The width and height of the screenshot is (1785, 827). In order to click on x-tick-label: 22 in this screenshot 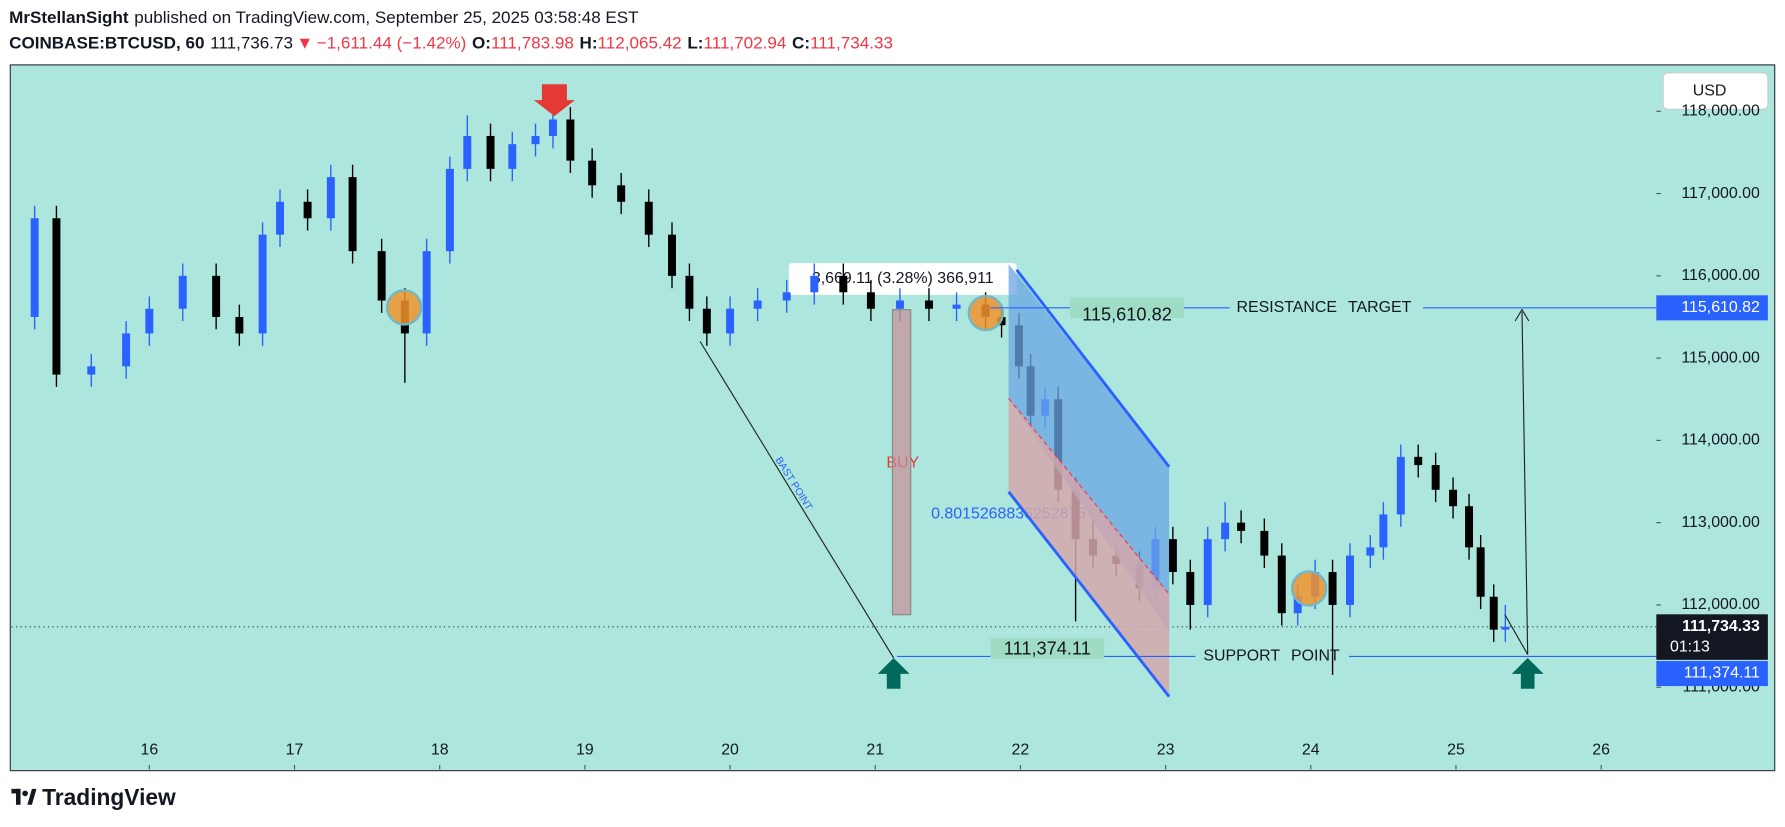, I will do `click(1021, 749)`.